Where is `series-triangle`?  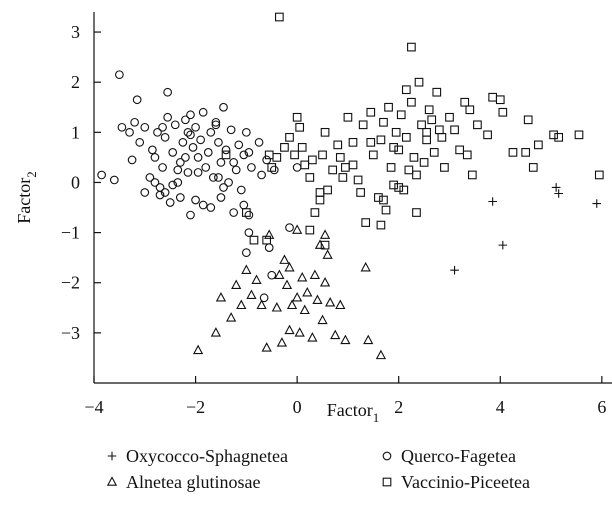 series-triangle is located at coordinates (289, 292).